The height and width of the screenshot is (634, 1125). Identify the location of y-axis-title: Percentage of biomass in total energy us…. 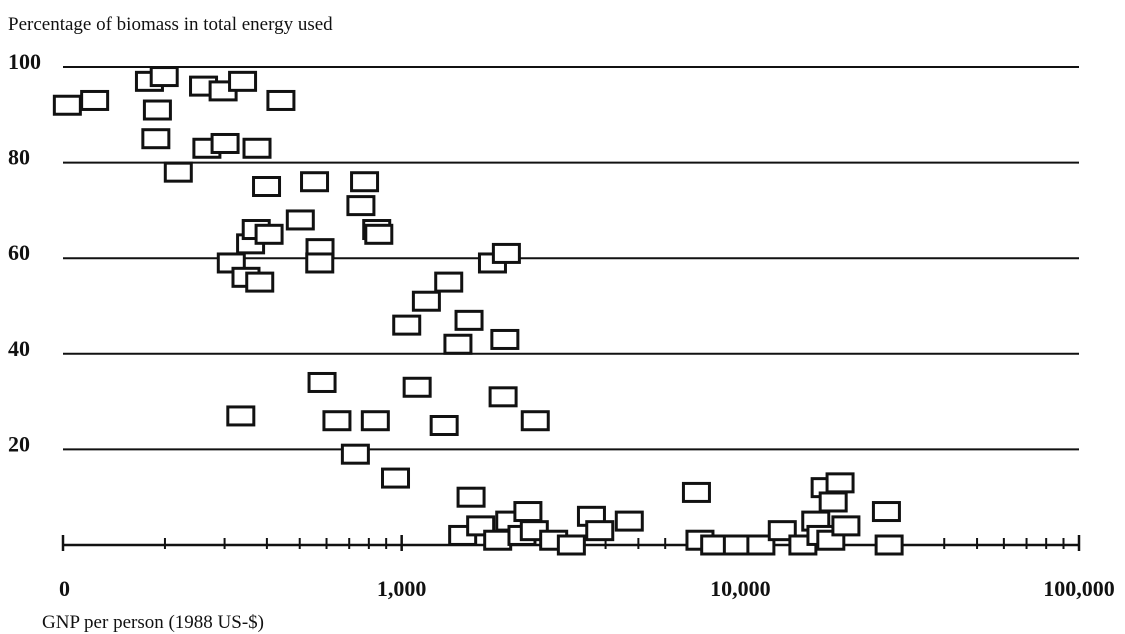
(170, 24).